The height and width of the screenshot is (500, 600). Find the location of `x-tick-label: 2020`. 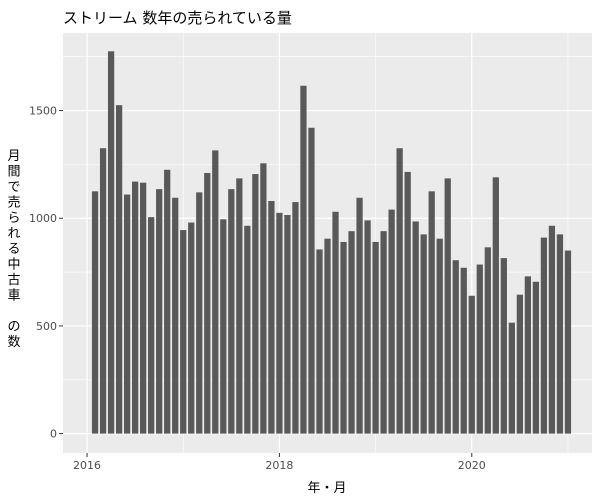

x-tick-label: 2020 is located at coordinates (472, 465).